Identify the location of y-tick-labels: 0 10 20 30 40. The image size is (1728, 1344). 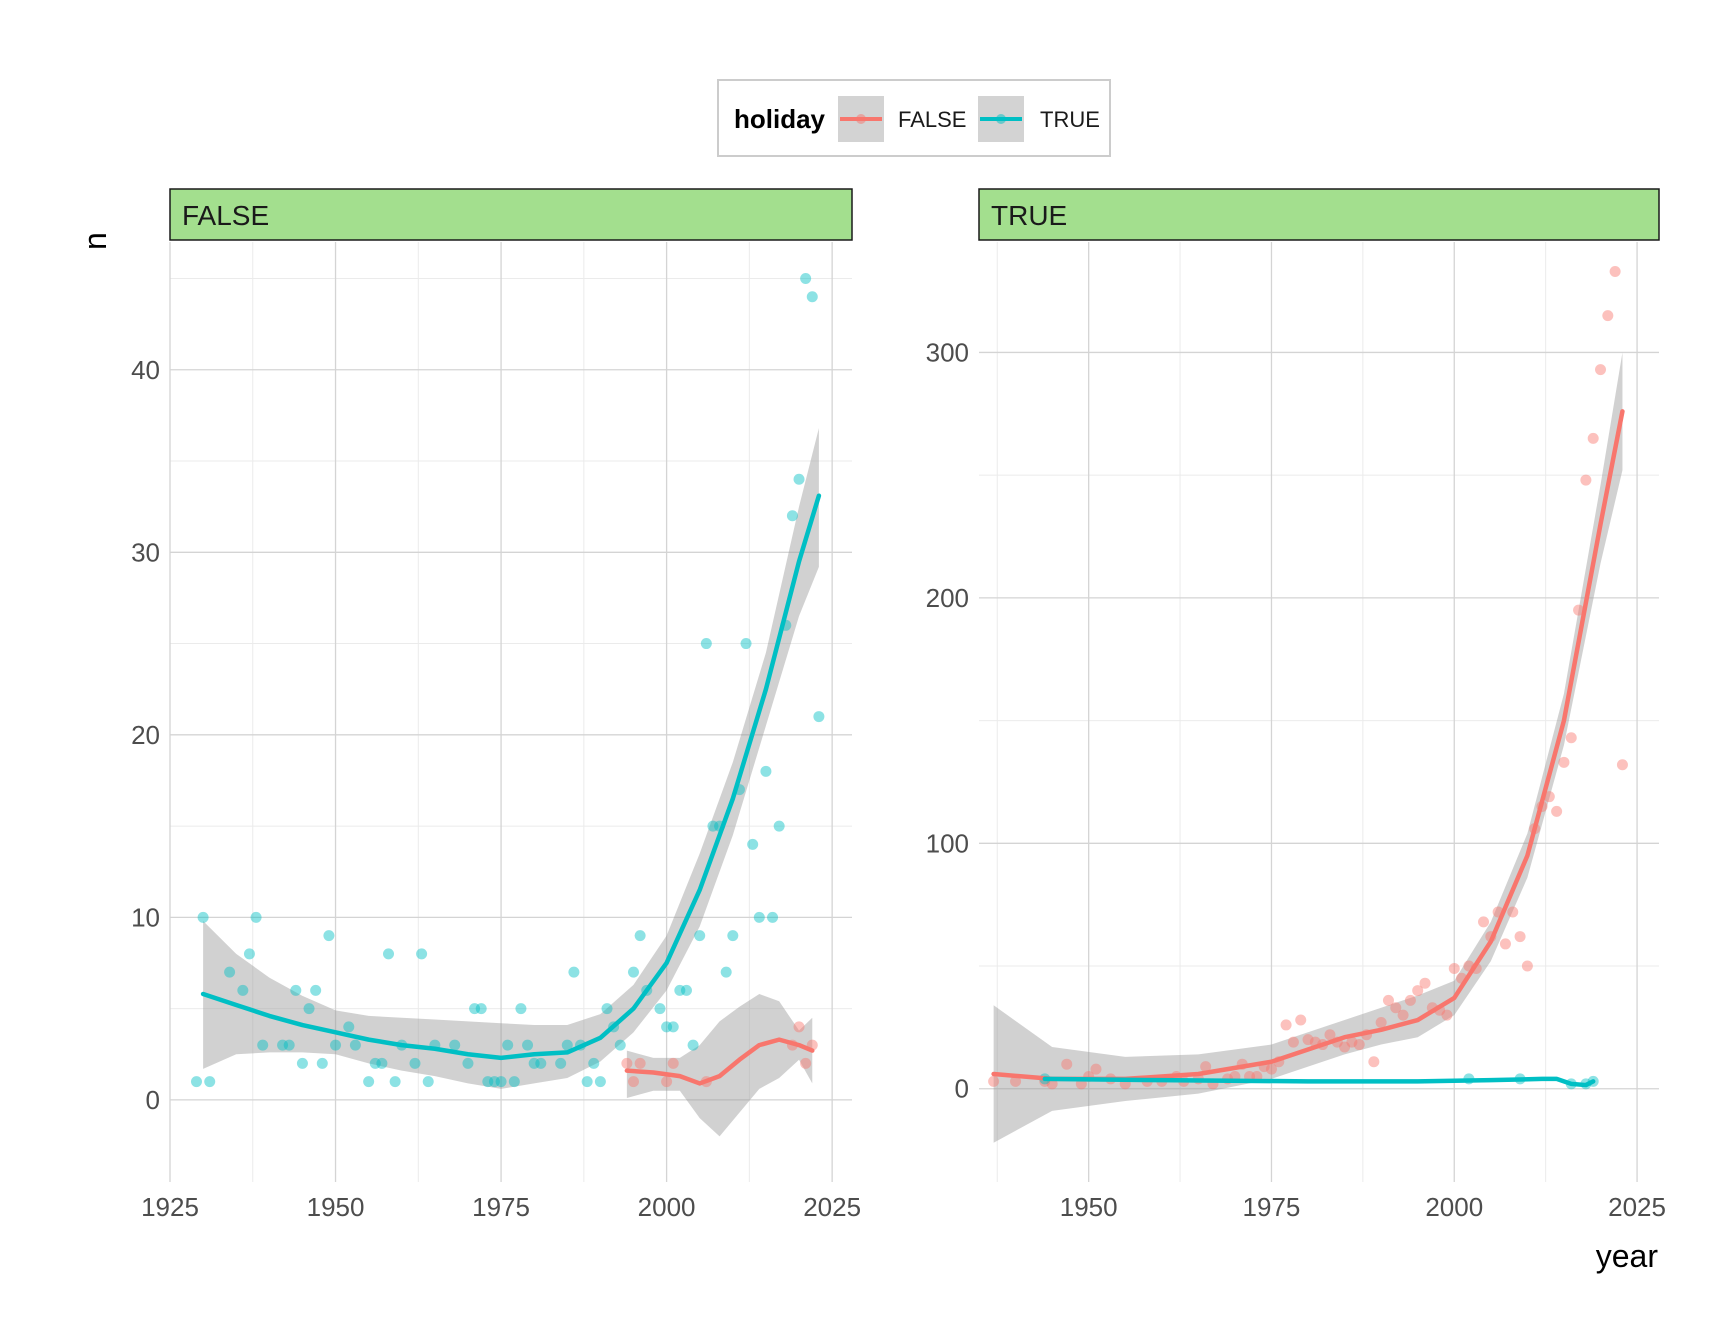
(145, 735).